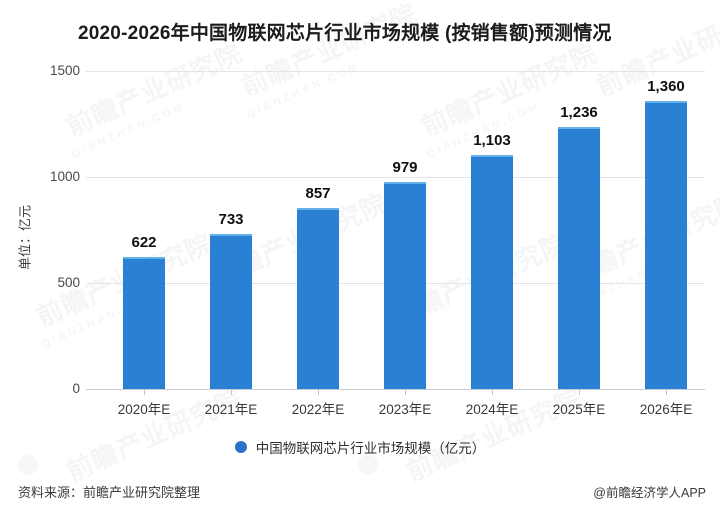  What do you see at coordinates (318, 193) in the screenshot?
I see `bar-value-label: 857` at bounding box center [318, 193].